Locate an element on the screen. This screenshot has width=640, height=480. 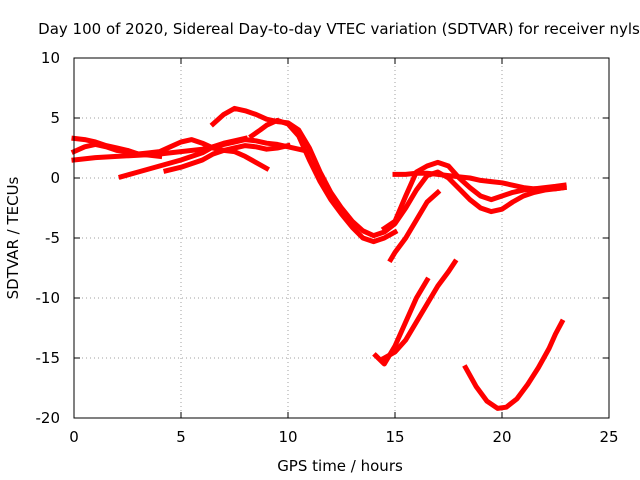
y-tick-label: 10 is located at coordinates (50, 58).